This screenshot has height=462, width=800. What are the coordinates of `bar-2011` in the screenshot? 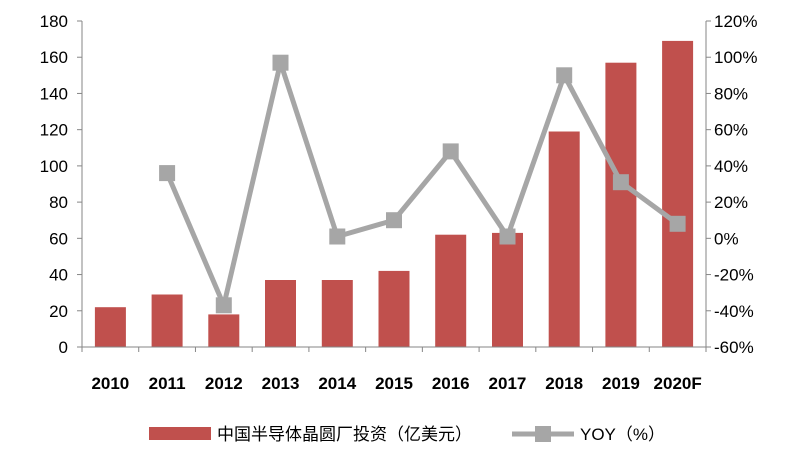 It's located at (167, 320).